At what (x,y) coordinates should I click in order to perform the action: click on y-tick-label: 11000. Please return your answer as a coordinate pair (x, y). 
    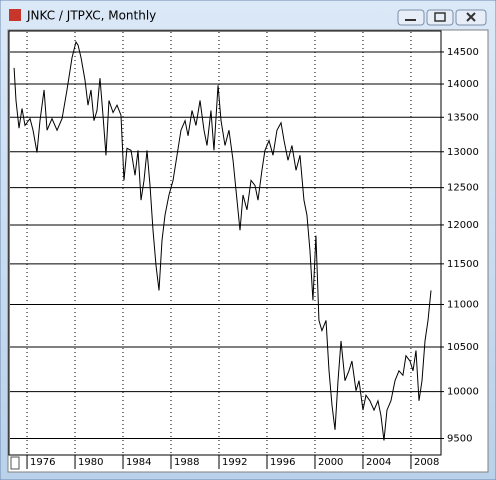
    Looking at the image, I should click on (463, 304).